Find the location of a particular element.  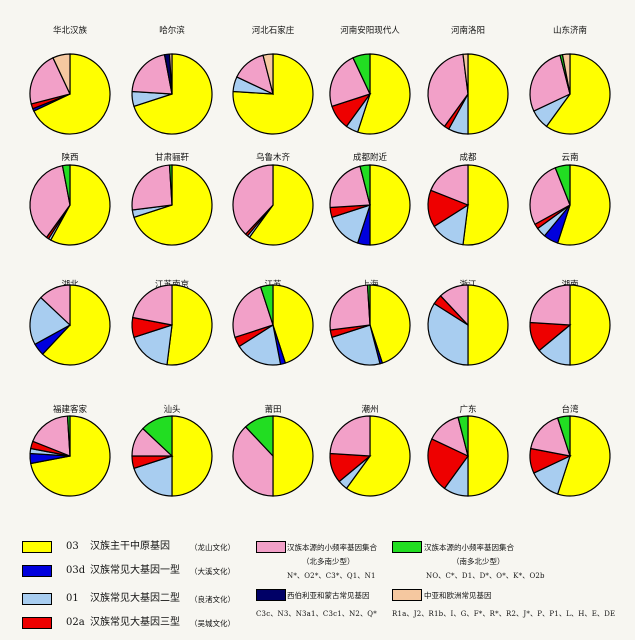

legend-culture-03d: （大溪文化） is located at coordinates (212, 571).